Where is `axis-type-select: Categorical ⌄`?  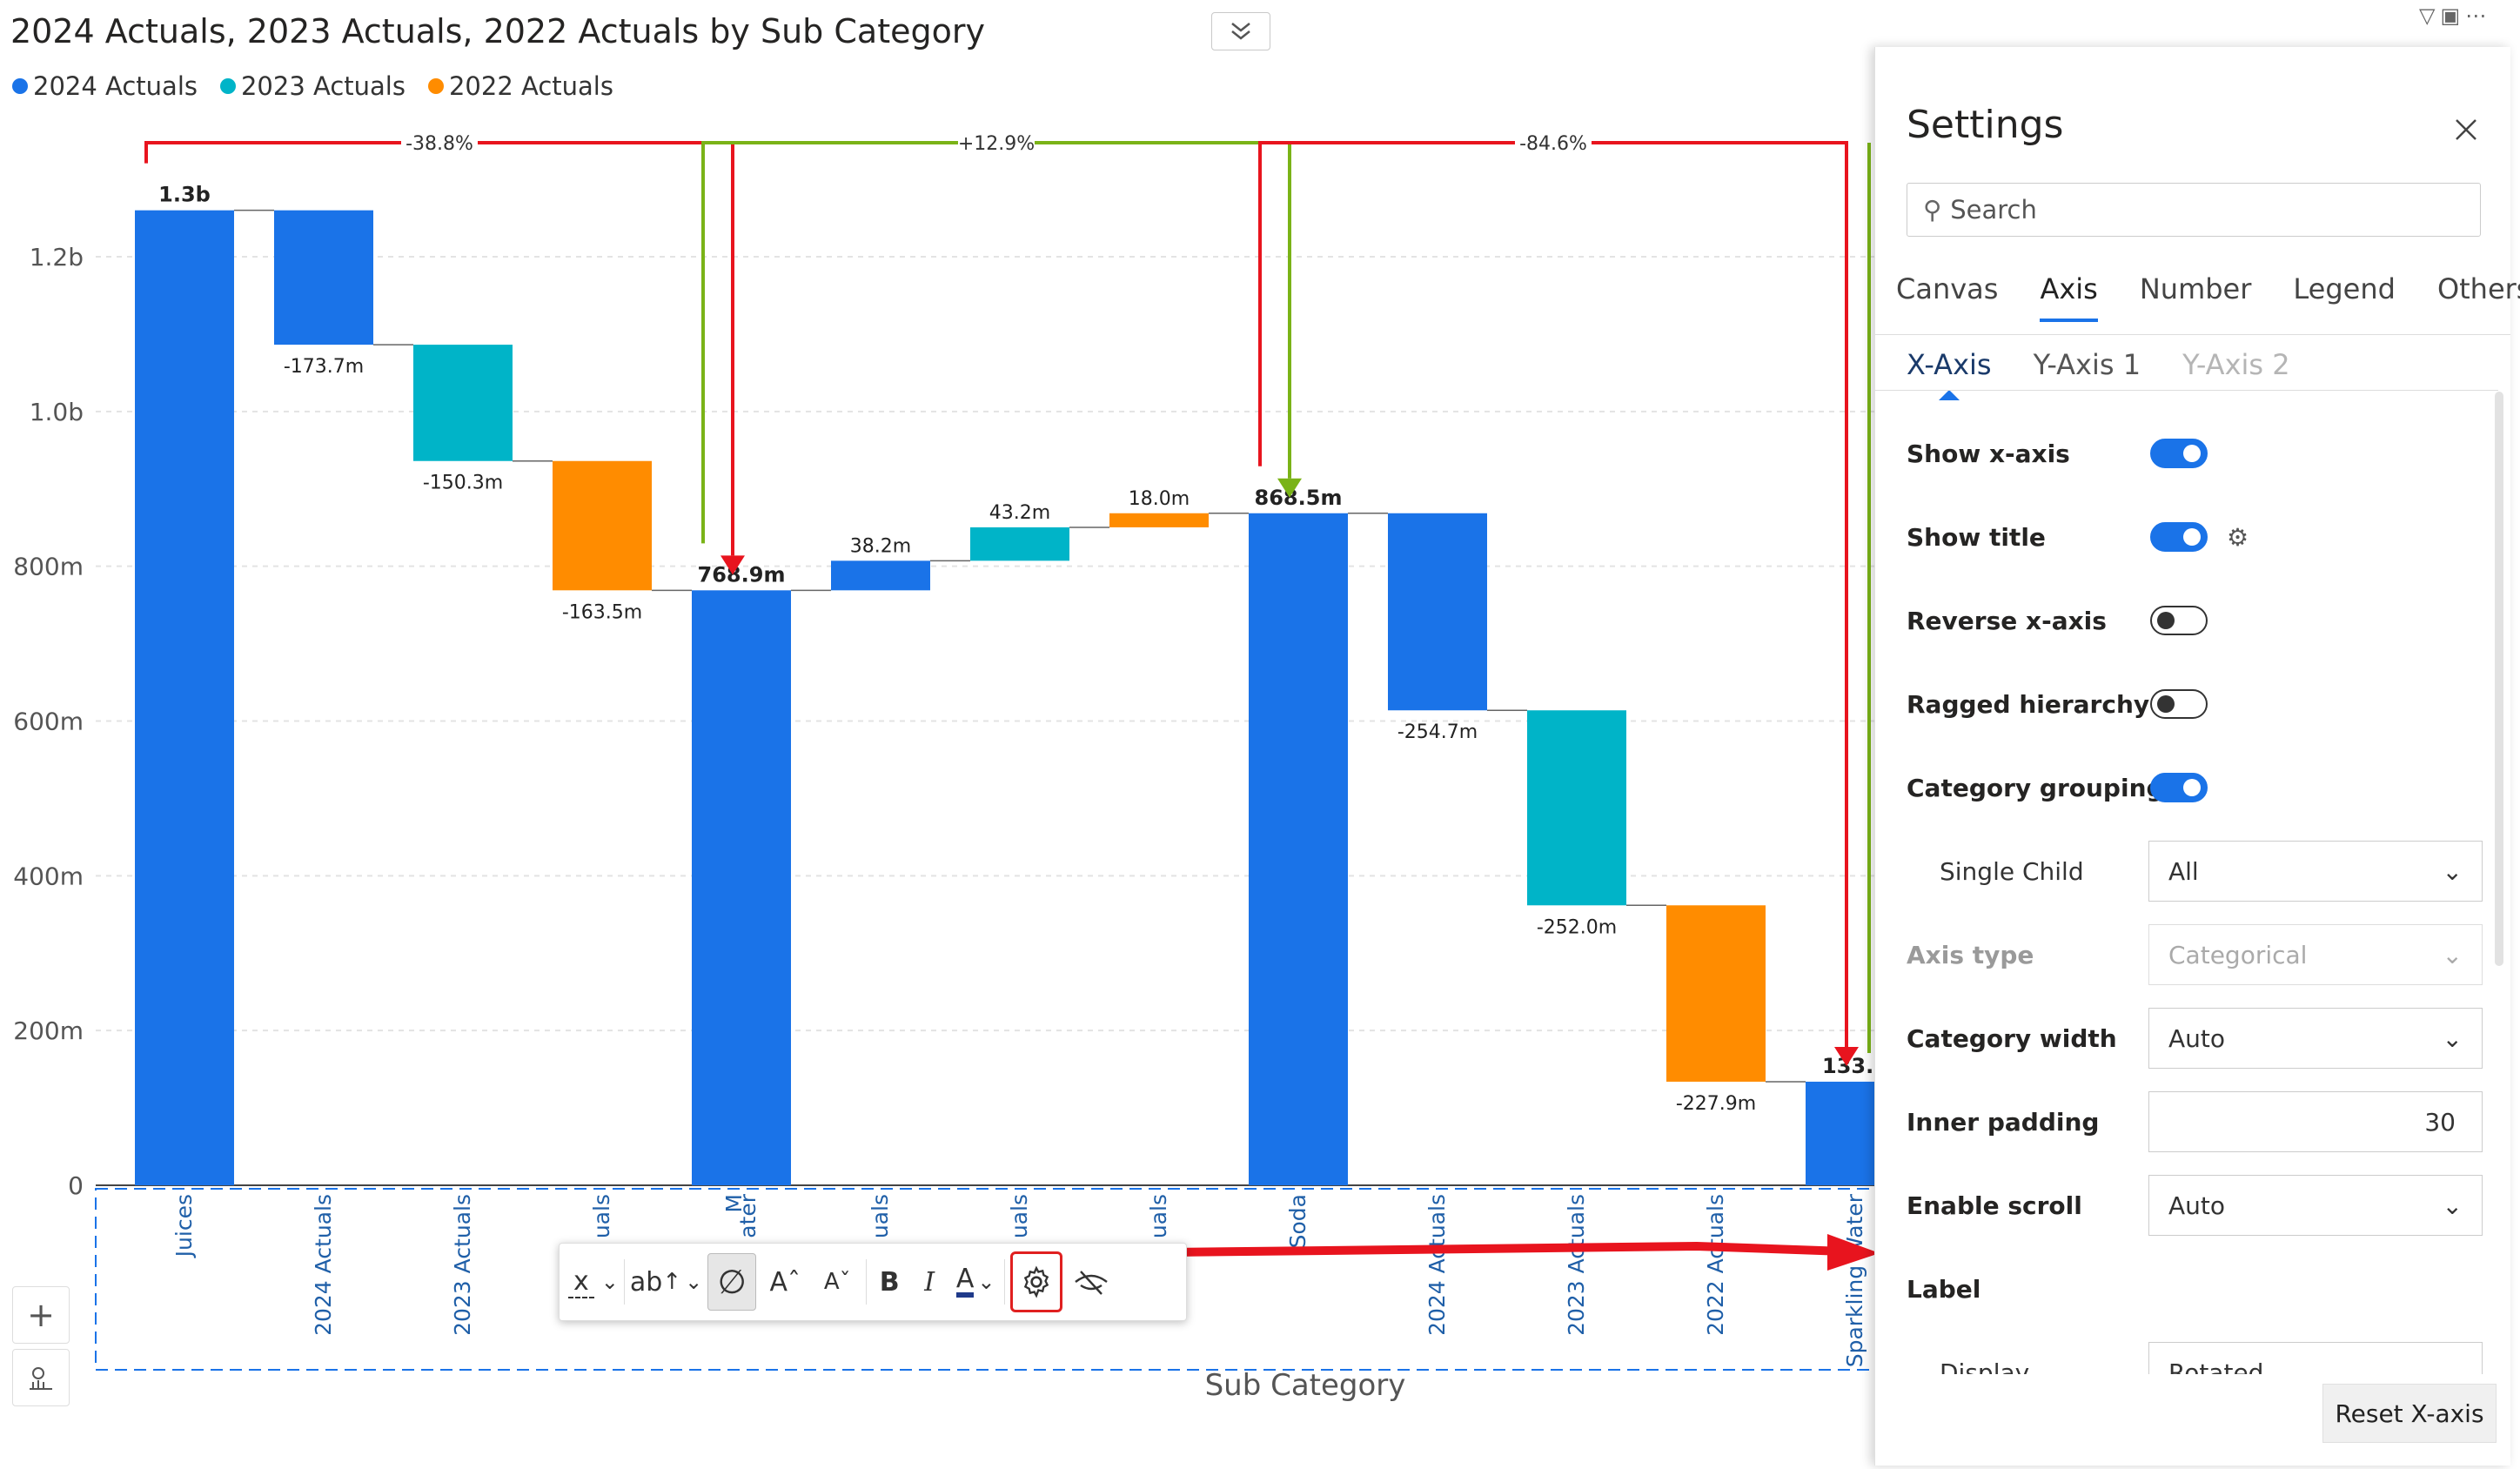
axis-type-select: Categorical ⌄ is located at coordinates (2315, 954).